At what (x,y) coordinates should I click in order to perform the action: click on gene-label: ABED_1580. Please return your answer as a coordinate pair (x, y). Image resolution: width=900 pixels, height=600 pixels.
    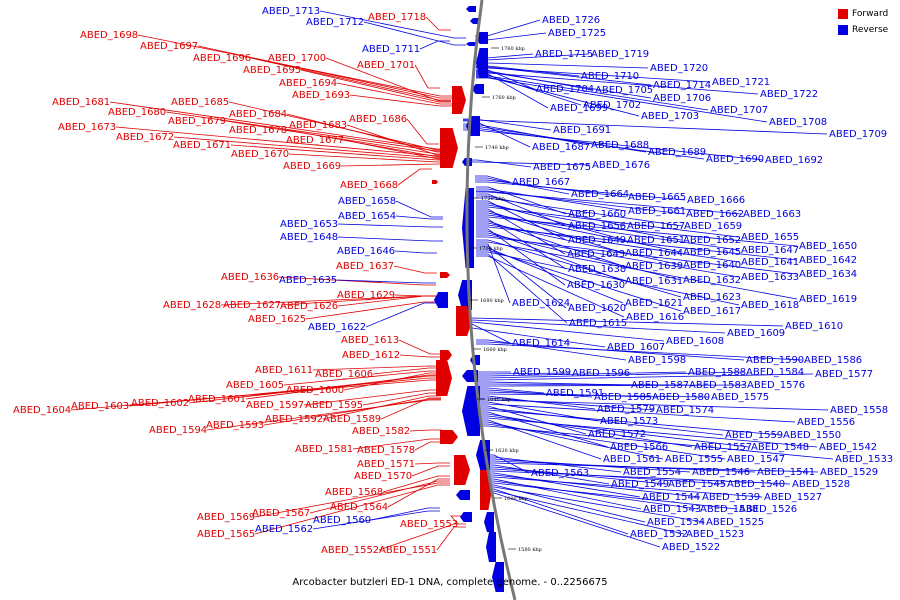
    Looking at the image, I should click on (681, 397).